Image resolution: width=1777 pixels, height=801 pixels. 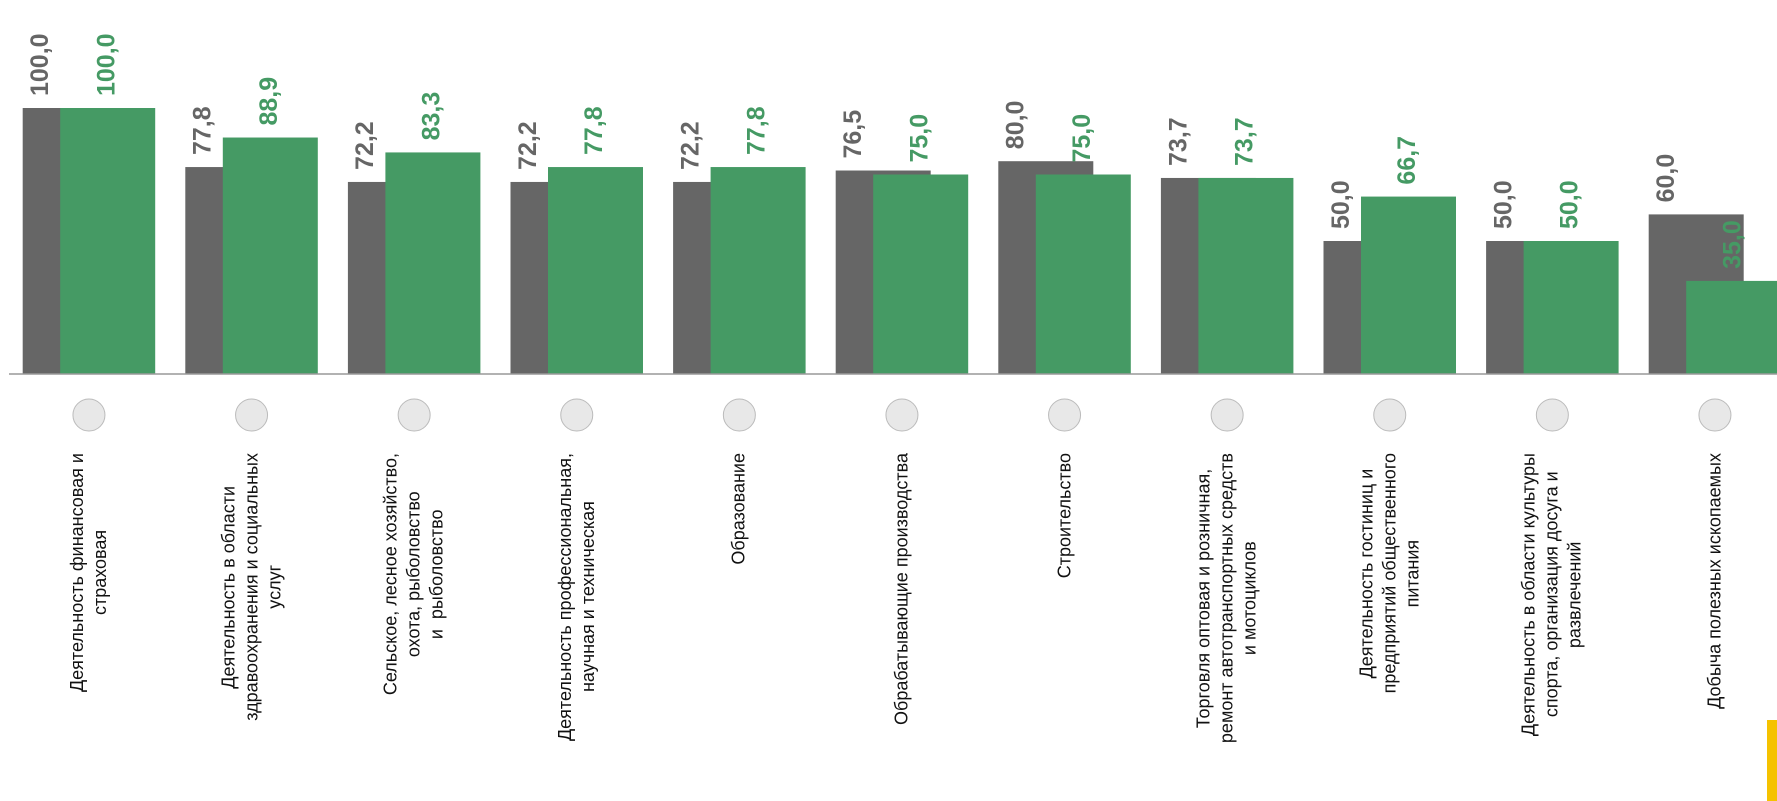 What do you see at coordinates (853, 134) in the screenshot?
I see `value-label: 76,5` at bounding box center [853, 134].